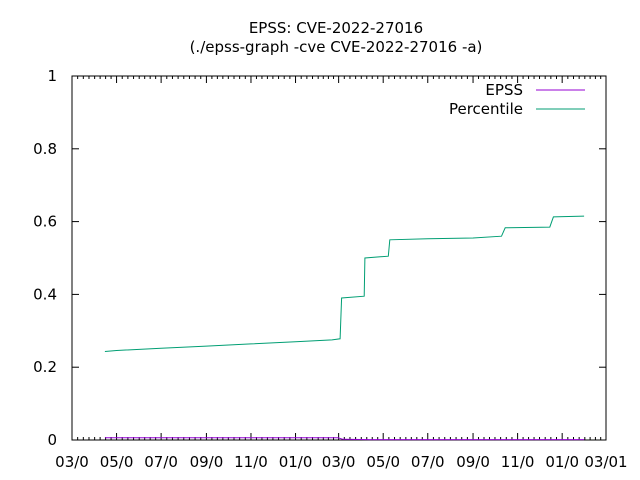 Image resolution: width=640 pixels, height=480 pixels. What do you see at coordinates (45, 294) in the screenshot?
I see `y-tick-label: 0.4` at bounding box center [45, 294].